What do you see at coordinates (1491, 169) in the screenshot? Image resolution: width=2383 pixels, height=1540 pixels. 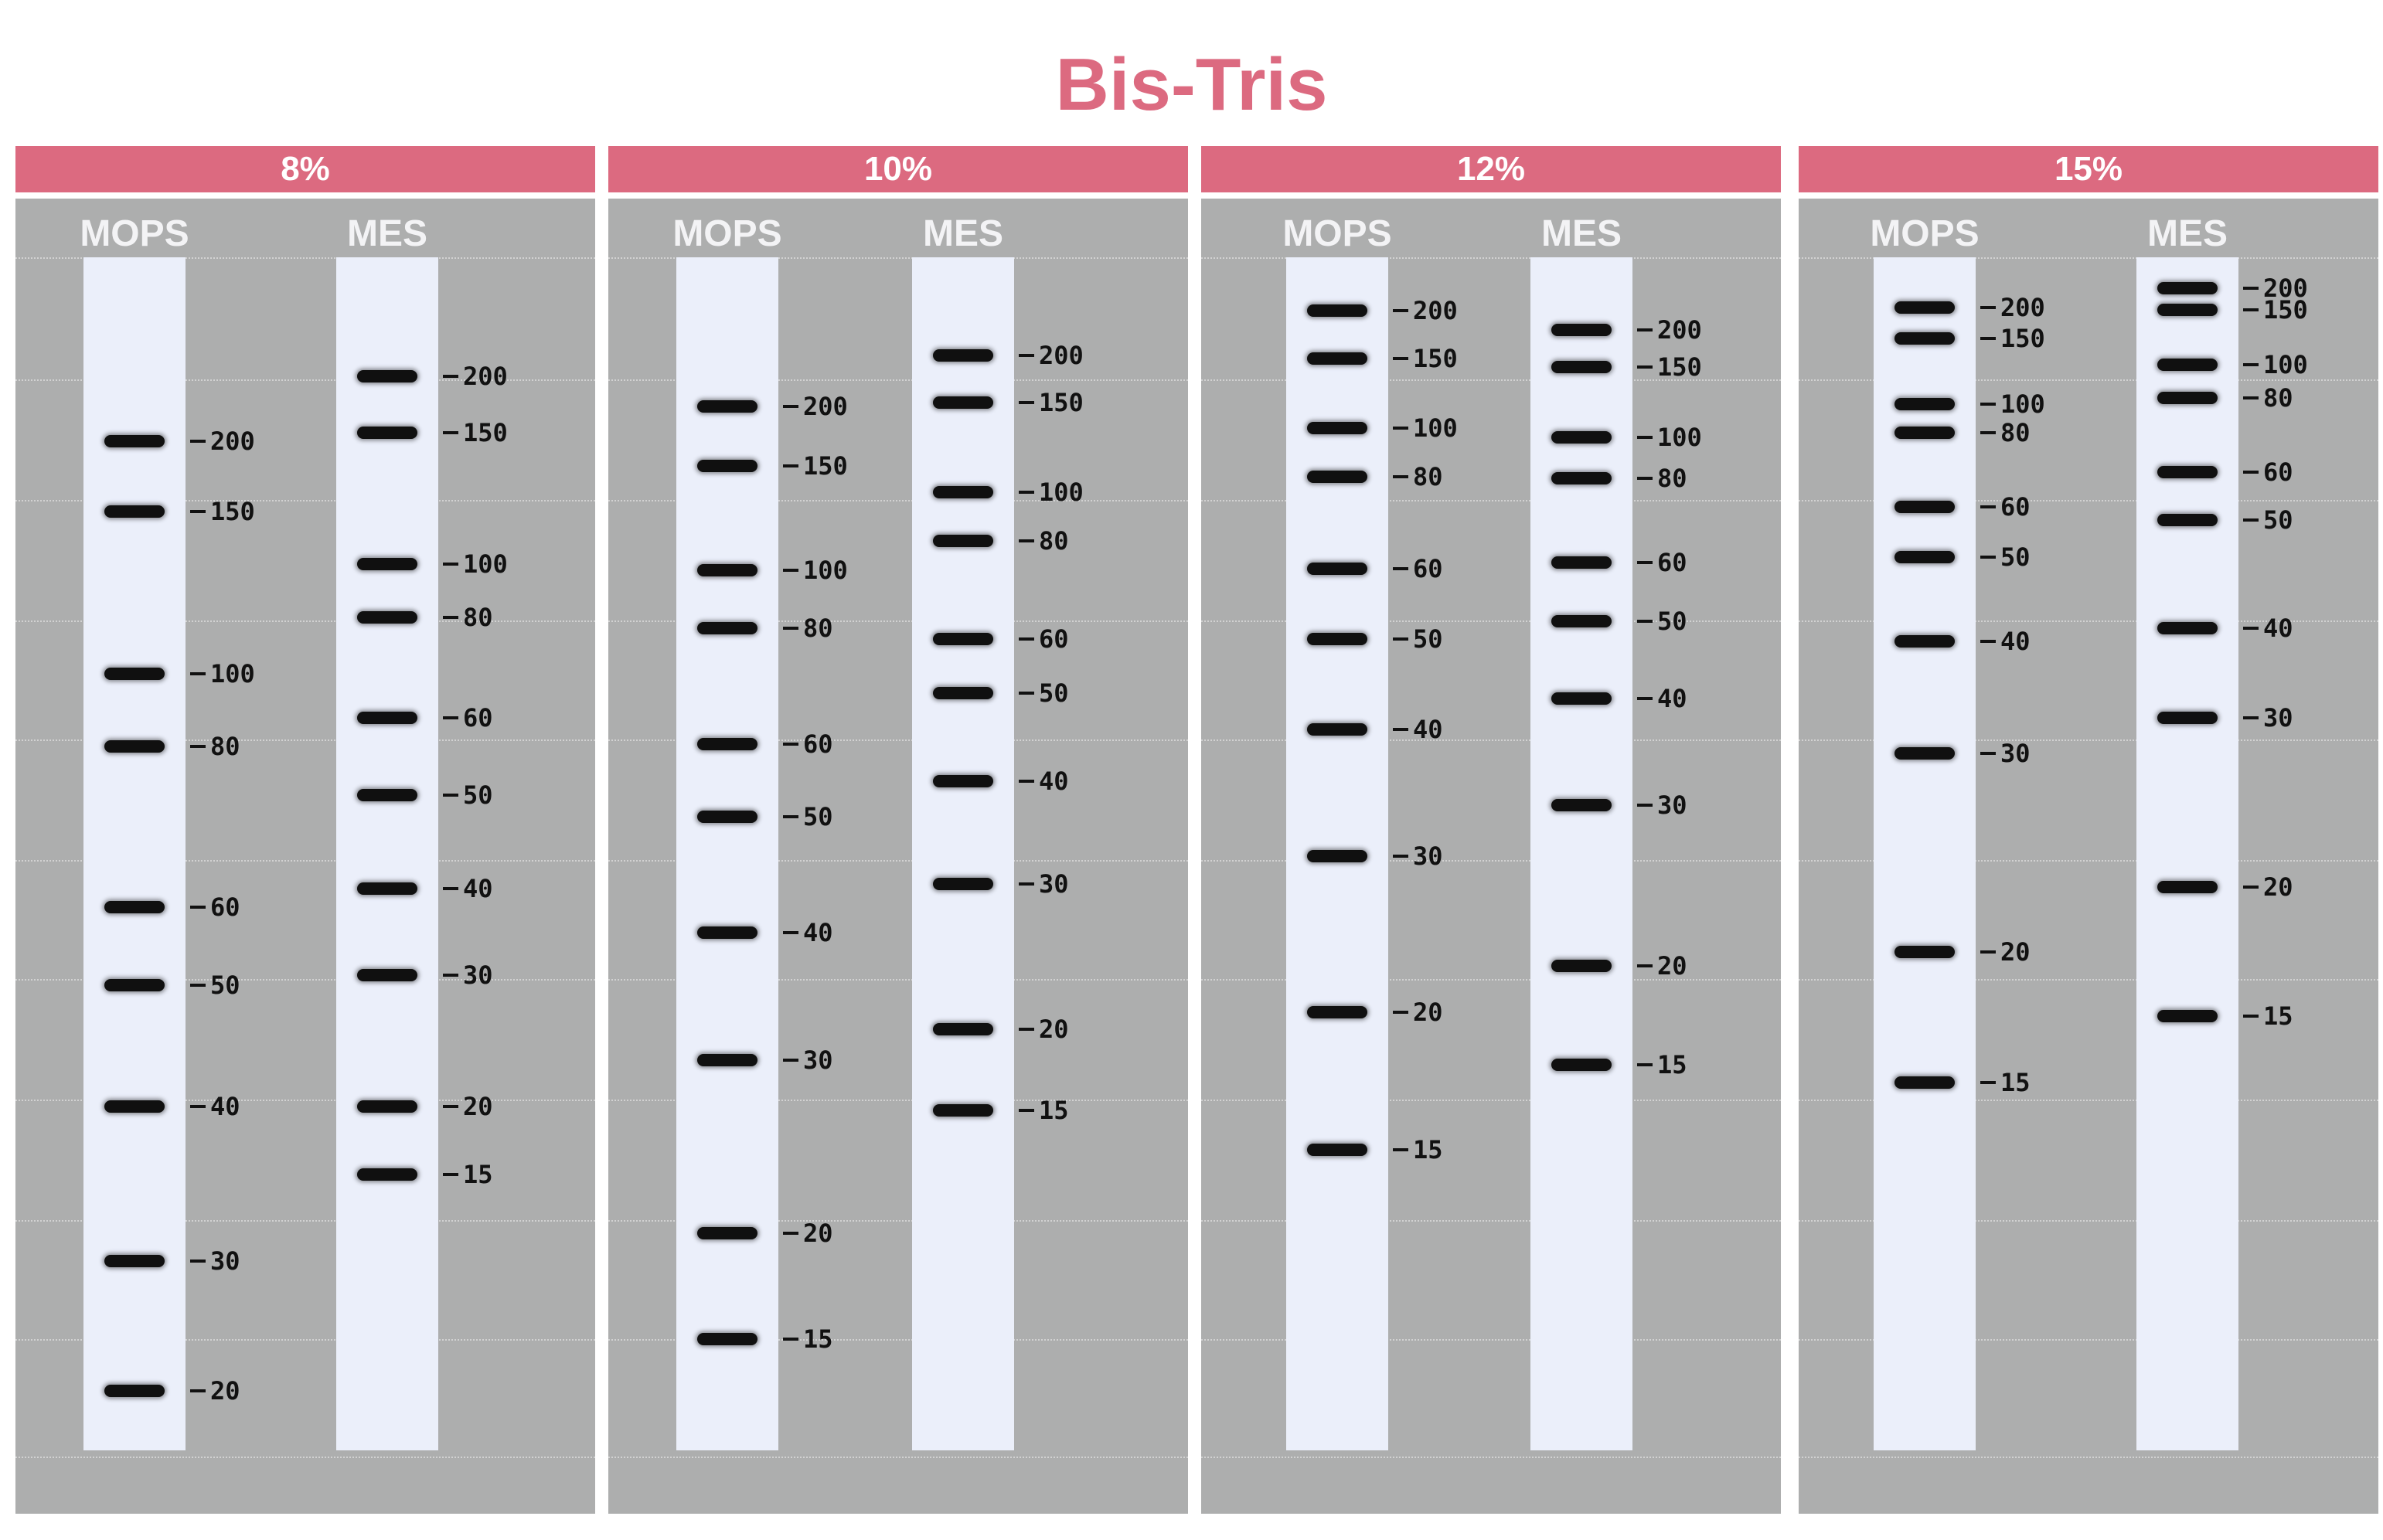 I see `panel-header: 12%` at bounding box center [1491, 169].